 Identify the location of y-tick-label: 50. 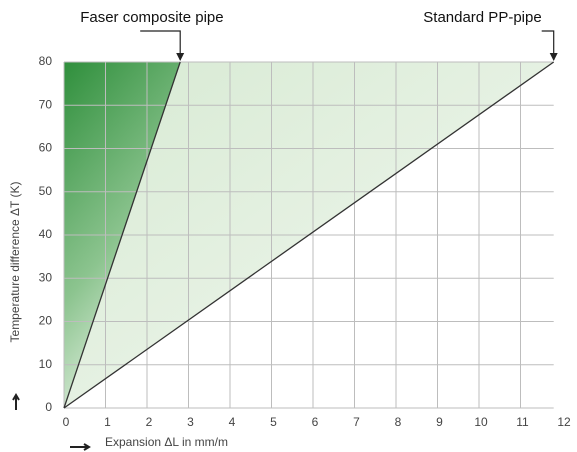
(46, 191).